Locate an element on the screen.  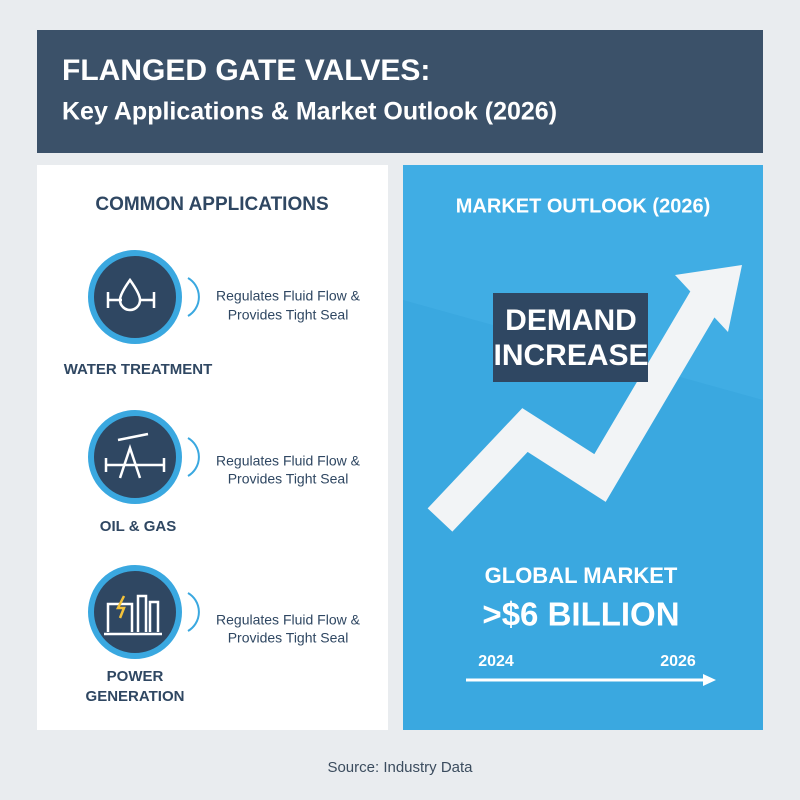
callout: INCREASE is located at coordinates (570, 355).